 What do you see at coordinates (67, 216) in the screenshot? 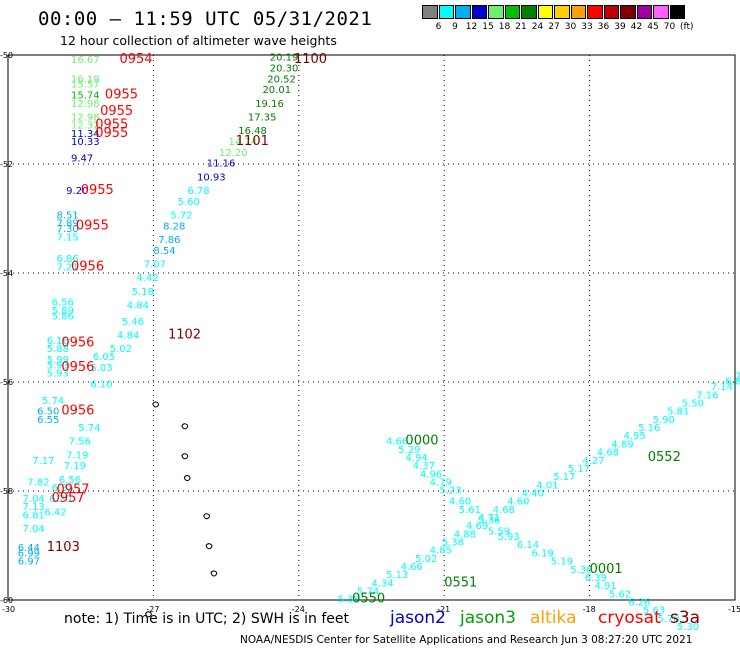
I see `wave-height-label: 8.51` at bounding box center [67, 216].